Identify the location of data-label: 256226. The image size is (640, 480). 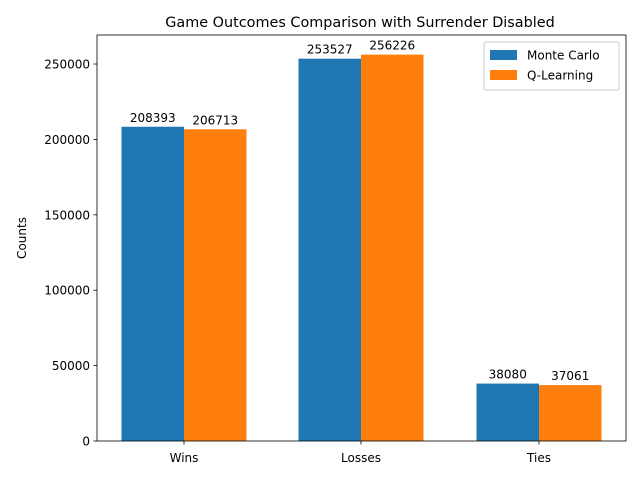
(392, 46).